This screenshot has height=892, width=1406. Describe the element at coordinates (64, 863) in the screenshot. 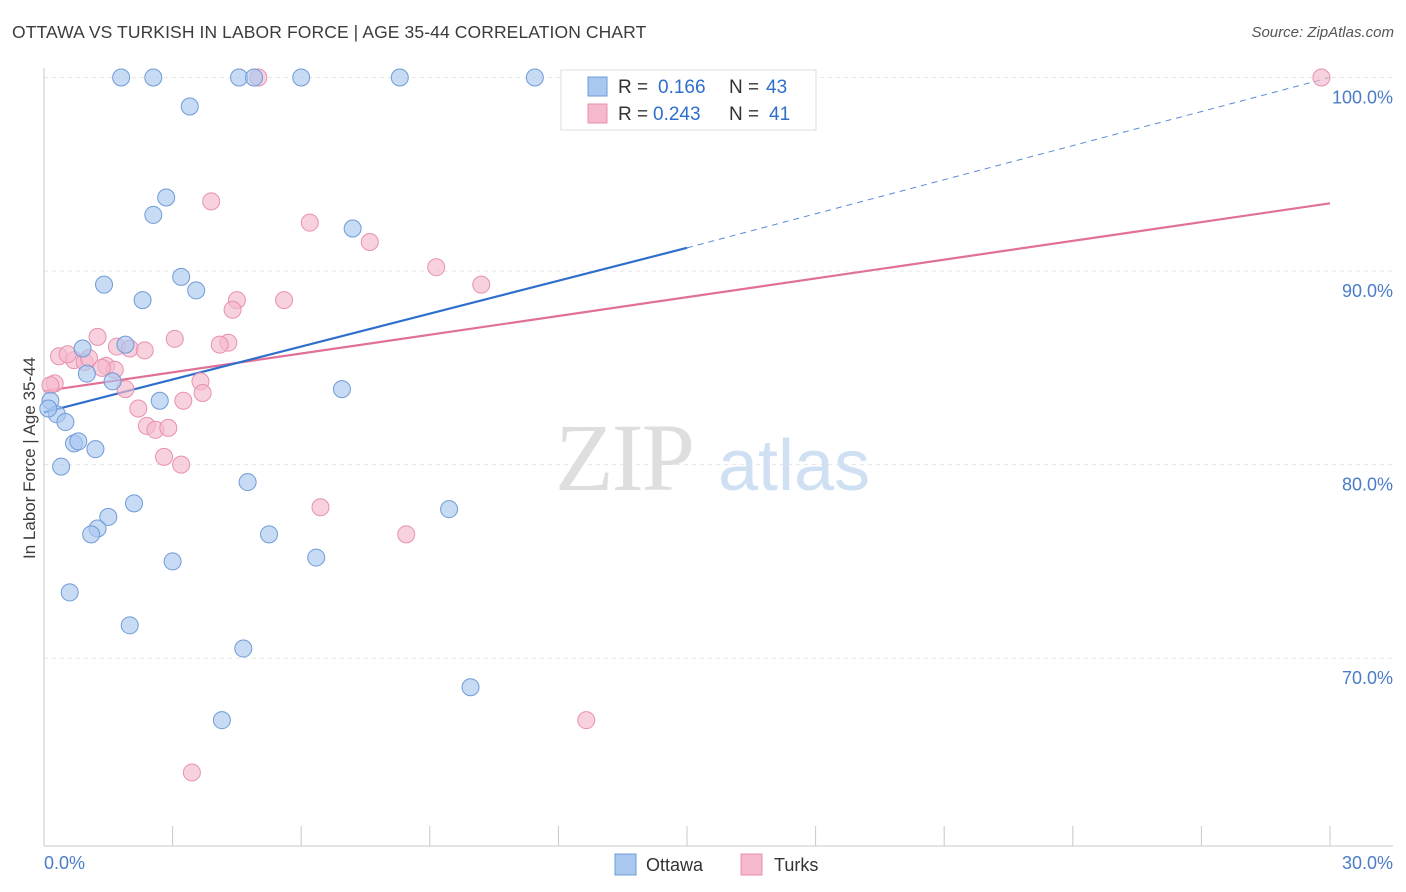

I see `x-tick-label-min: 0.0%` at that location.